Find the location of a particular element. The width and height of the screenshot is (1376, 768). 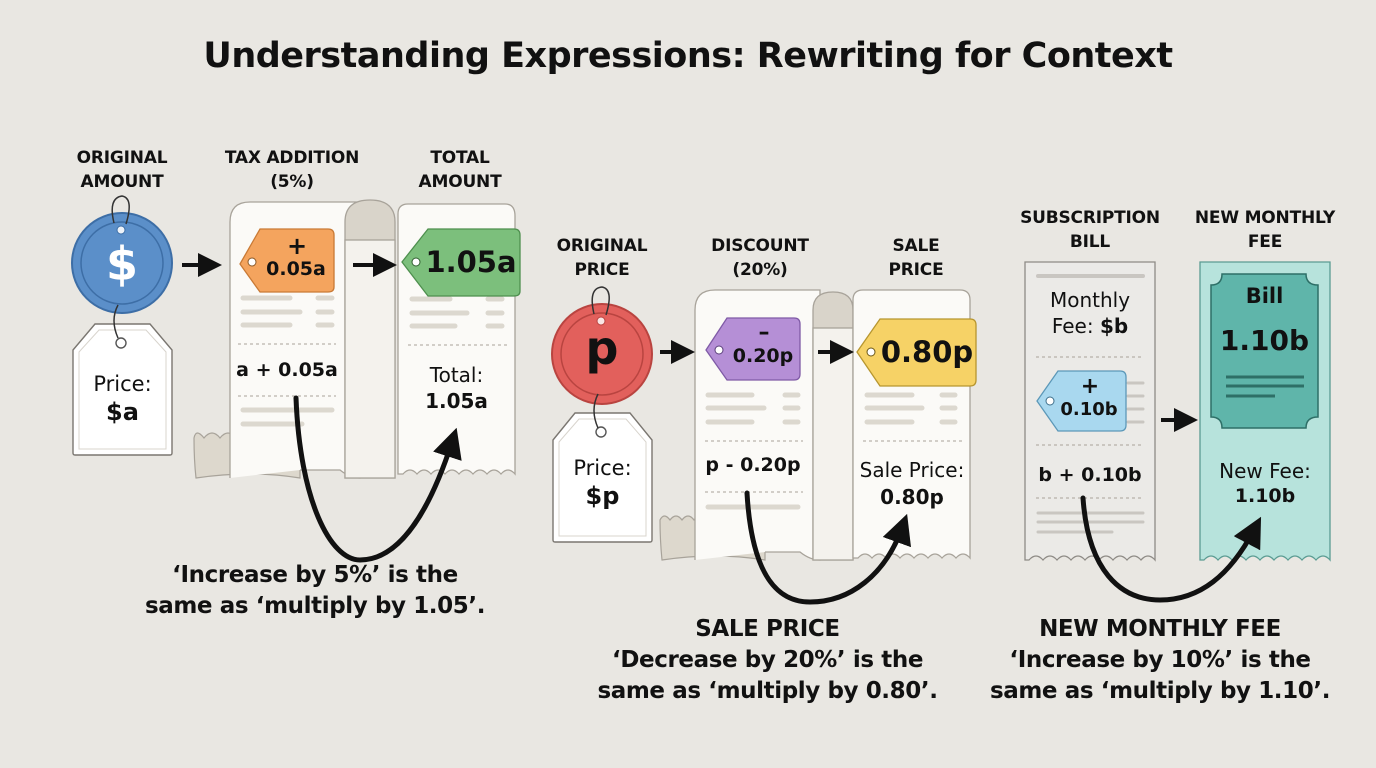

fee-tag-blue is located at coordinates (1081, 401).